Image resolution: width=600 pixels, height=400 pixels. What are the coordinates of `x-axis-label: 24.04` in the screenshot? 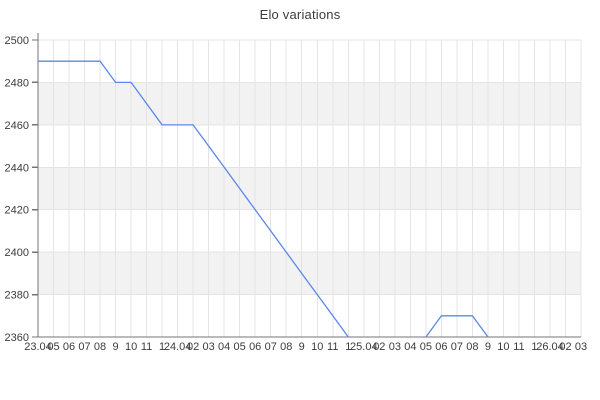 It's located at (178, 347).